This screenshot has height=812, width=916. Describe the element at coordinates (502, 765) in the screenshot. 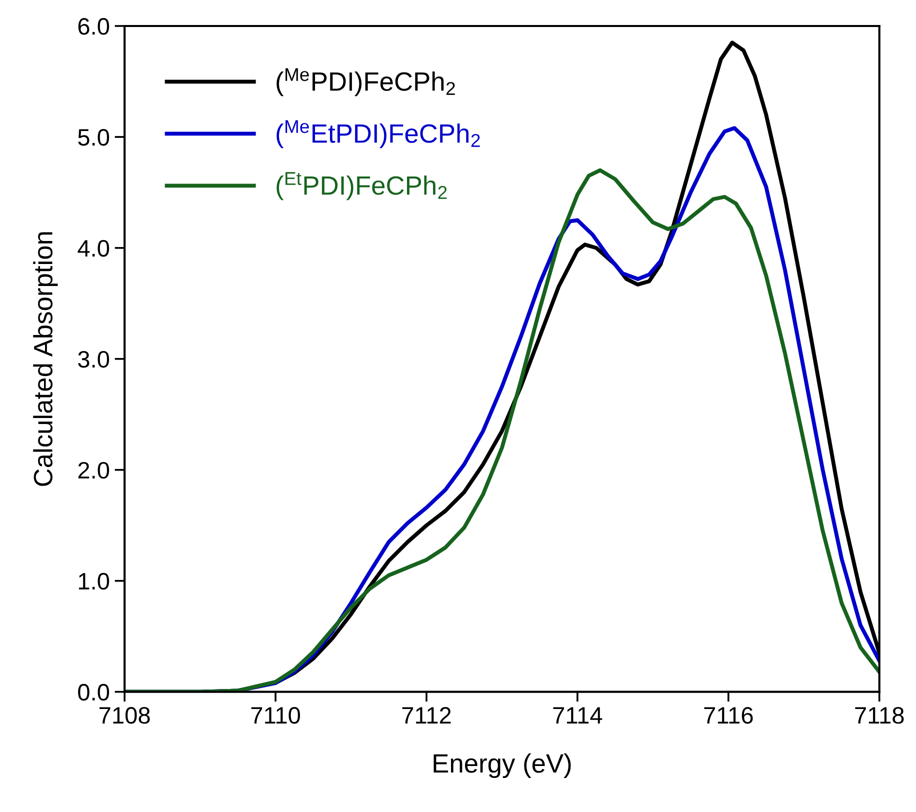

I see `x-axis-title: Energy (eV)` at that location.